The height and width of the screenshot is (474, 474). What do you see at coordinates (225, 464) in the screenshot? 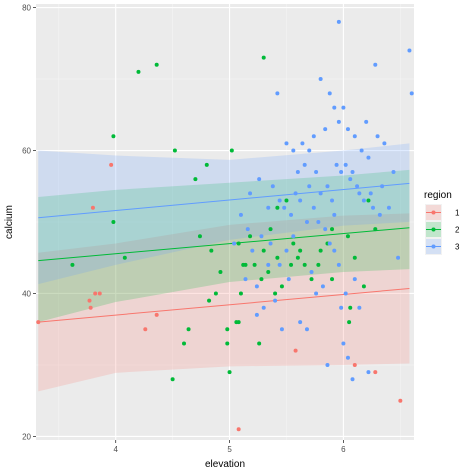
I see `x-axis-title: elevation` at bounding box center [225, 464].